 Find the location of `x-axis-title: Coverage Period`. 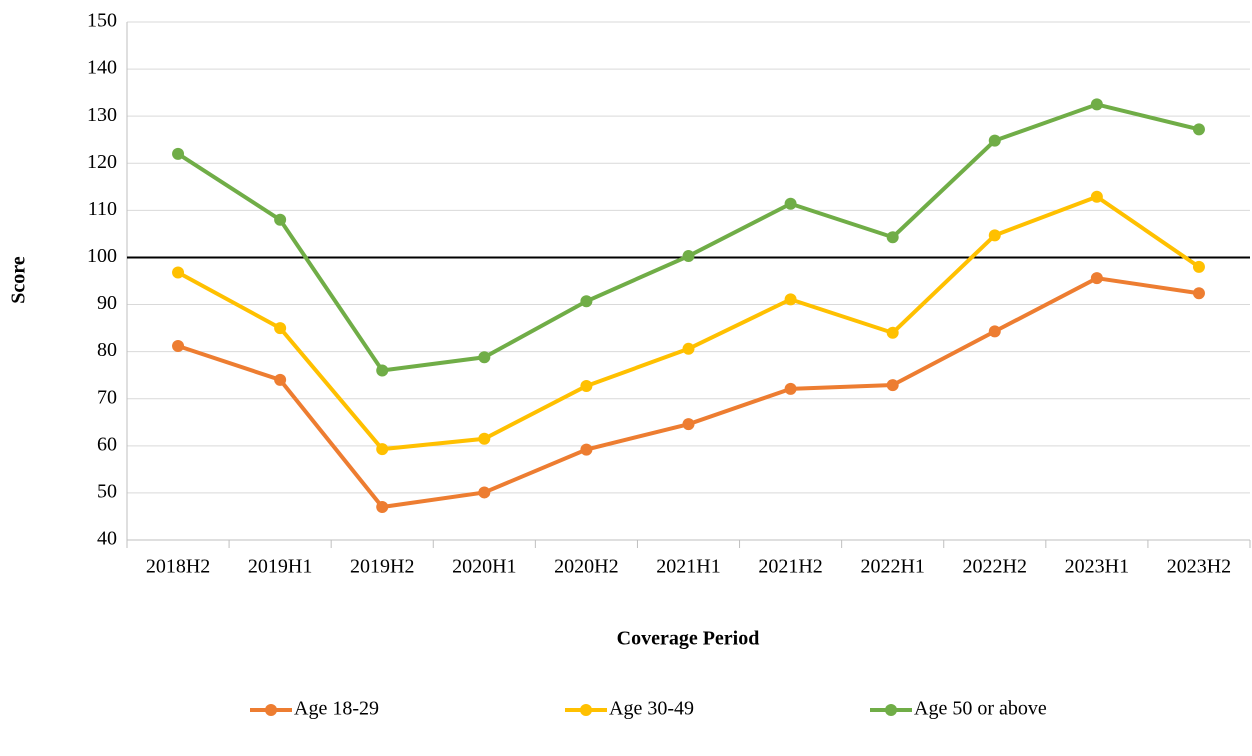

x-axis-title: Coverage Period is located at coordinates (688, 639).